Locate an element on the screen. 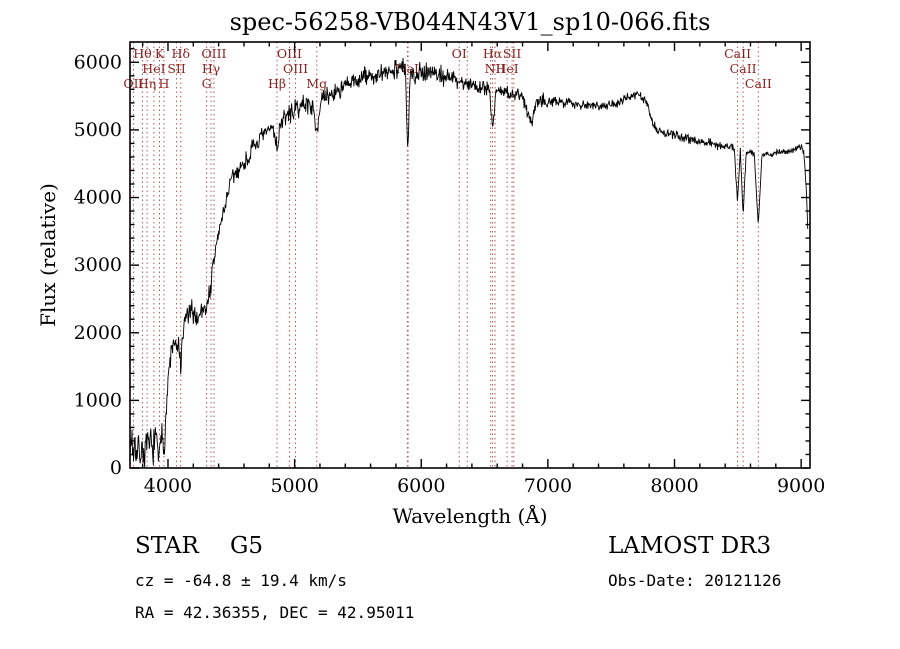  x-axis-label: Wavelength (Å) is located at coordinates (469, 515).